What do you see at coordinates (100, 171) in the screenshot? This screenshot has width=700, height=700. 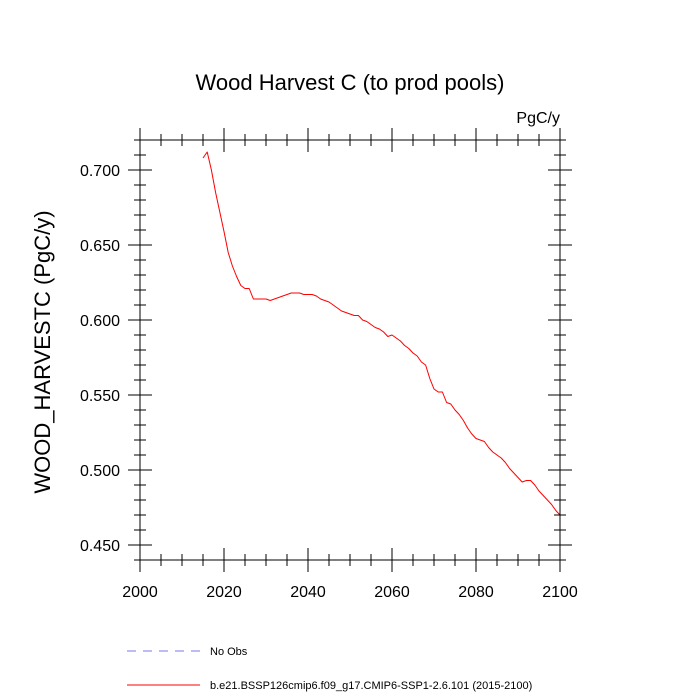 I see `y-tick-label: 0.700` at bounding box center [100, 171].